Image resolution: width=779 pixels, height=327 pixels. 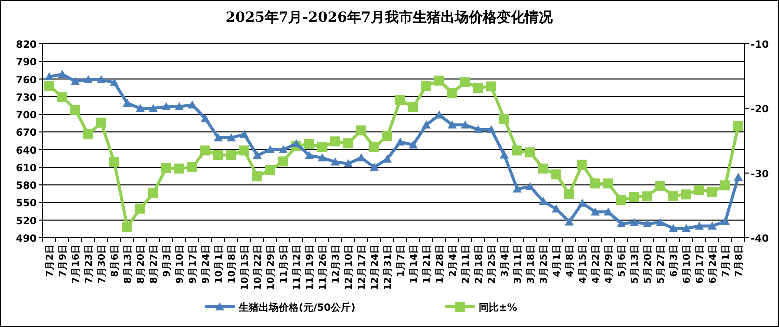 What do you see at coordinates (27, 168) in the screenshot?
I see `y-tick-label: 610` at bounding box center [27, 168].